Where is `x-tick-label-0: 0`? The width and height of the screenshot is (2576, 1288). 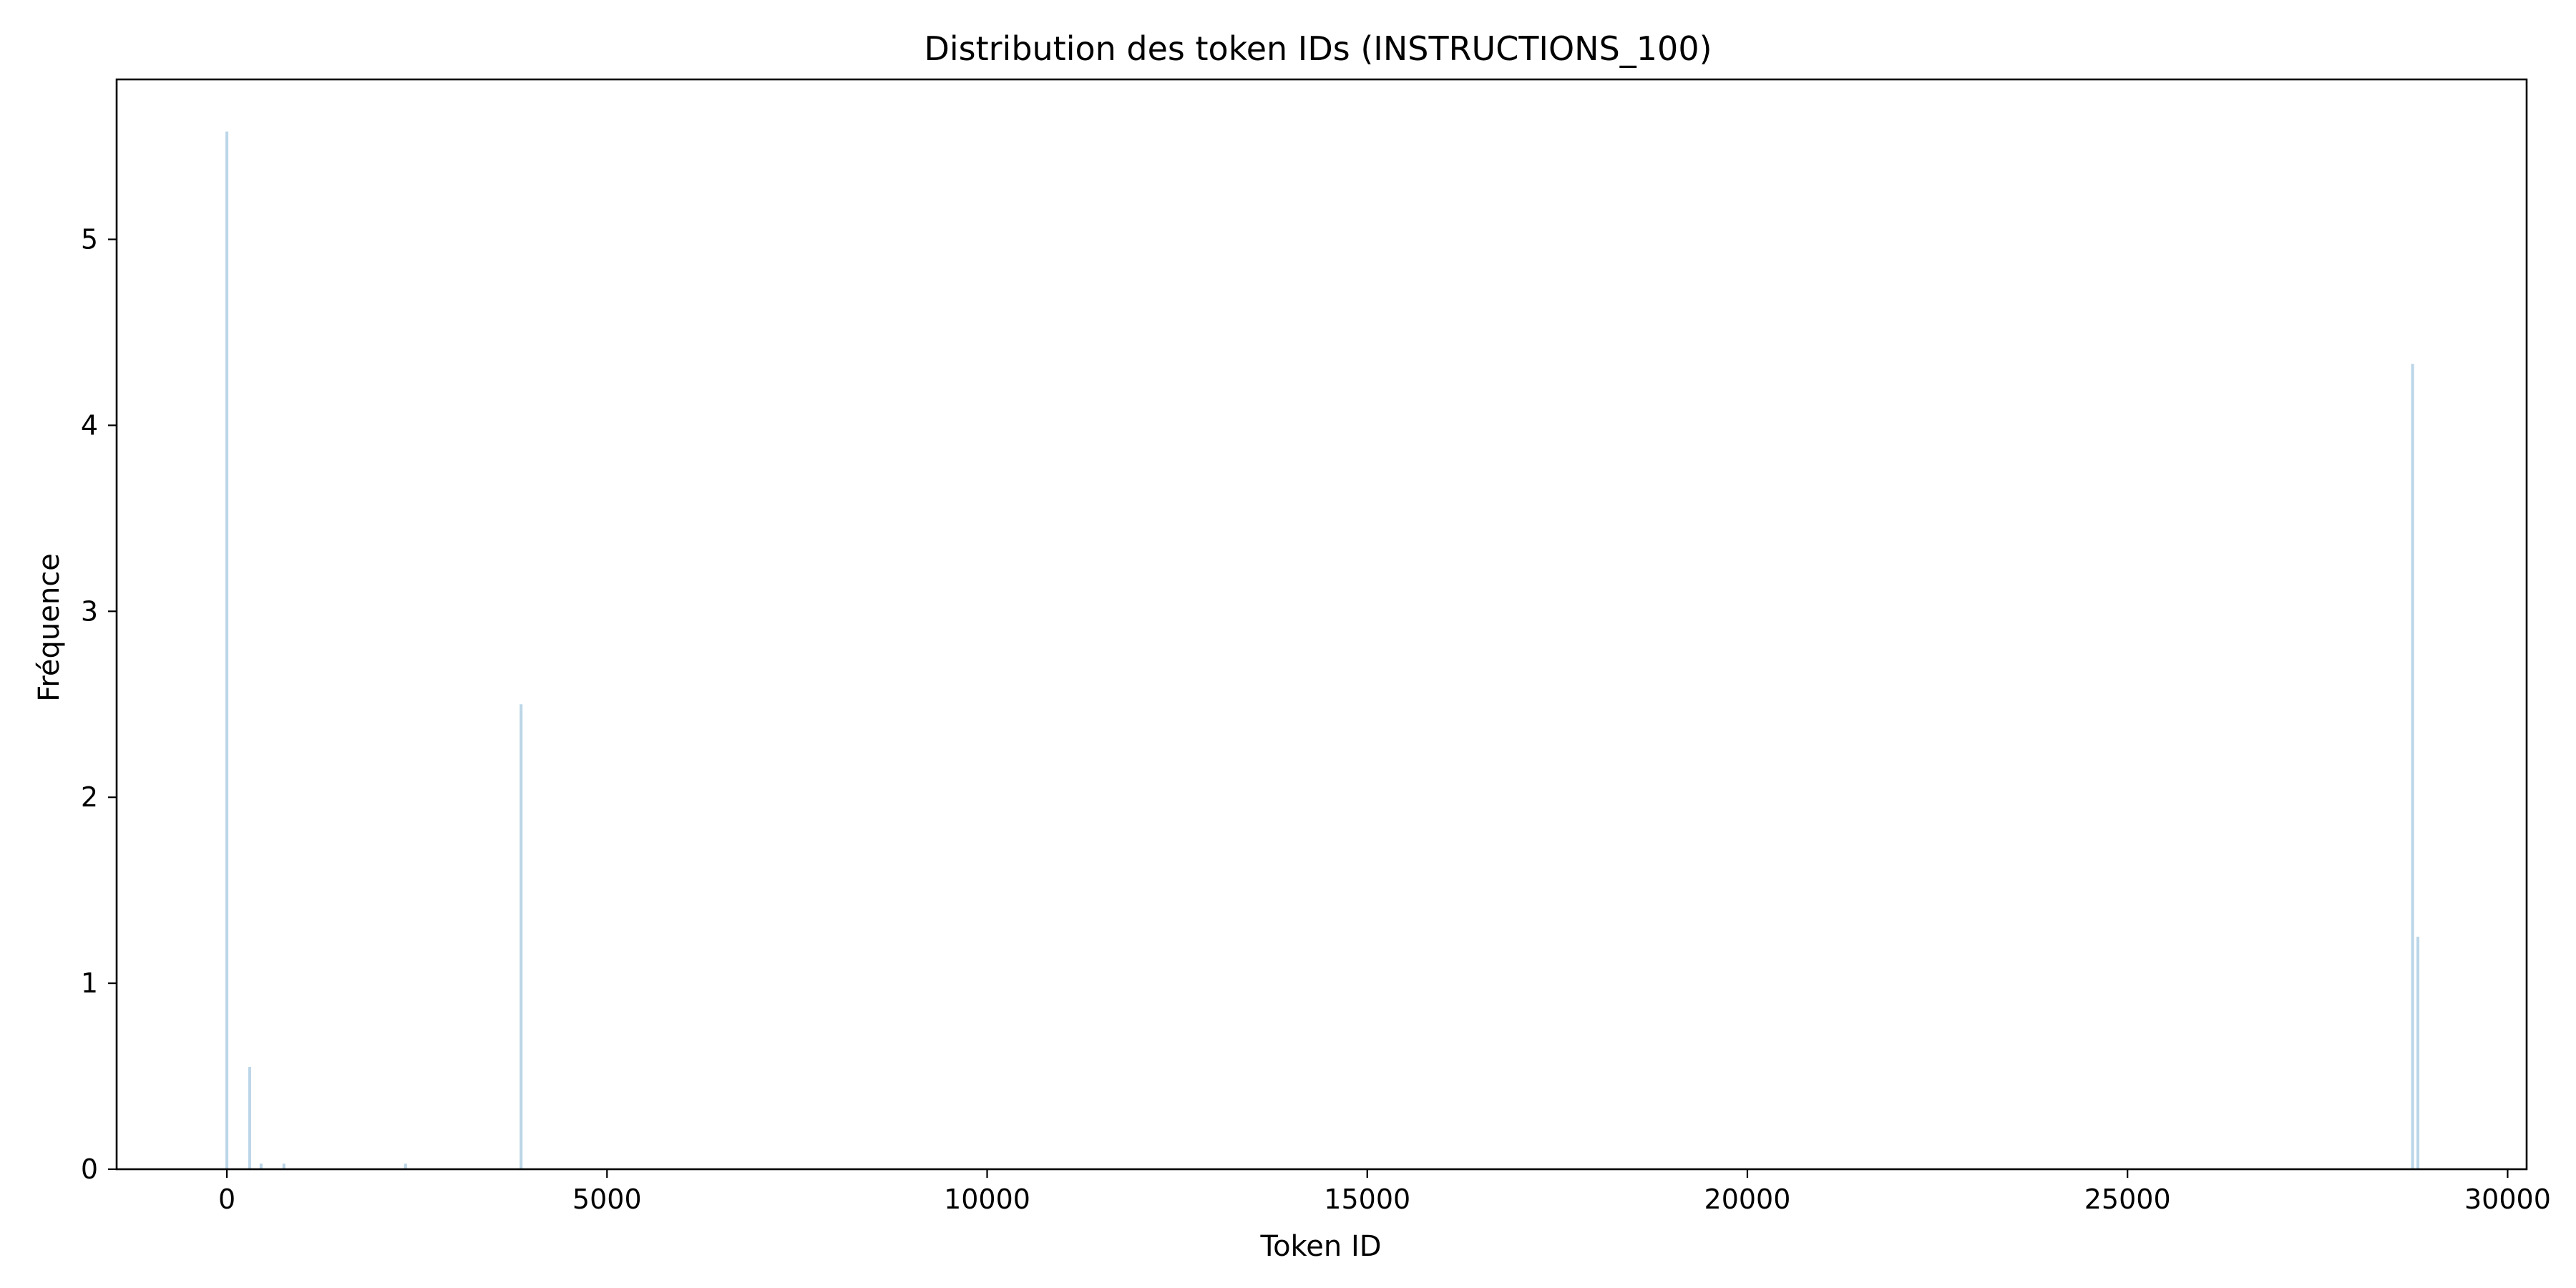 x-tick-label-0: 0 is located at coordinates (226, 1199).